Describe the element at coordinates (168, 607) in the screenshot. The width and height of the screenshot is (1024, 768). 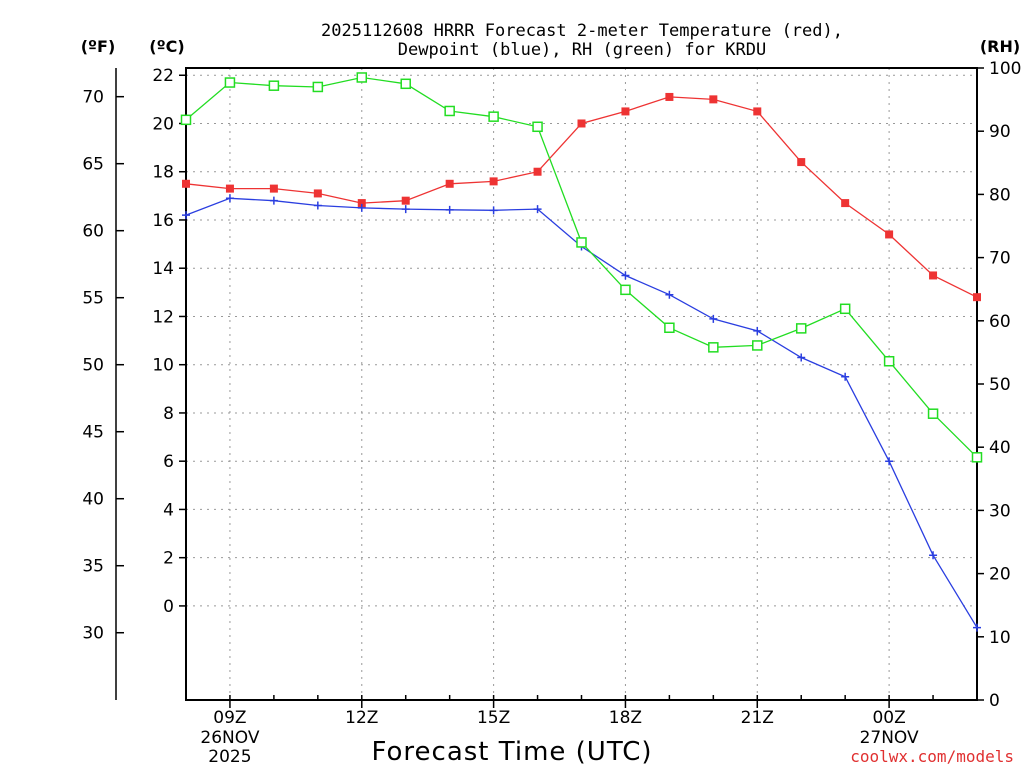
I see `celsius-tick-label: 0` at that location.